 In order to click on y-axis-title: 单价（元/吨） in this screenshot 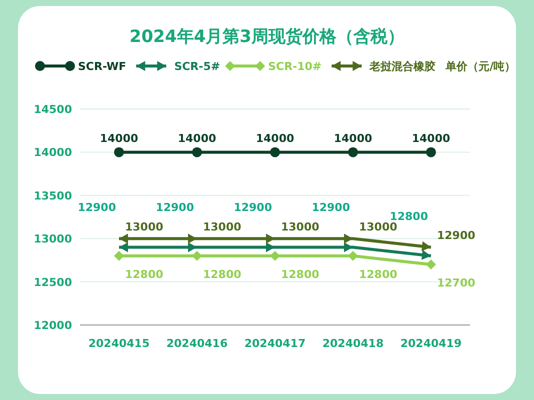, I will do `click(480, 66)`.